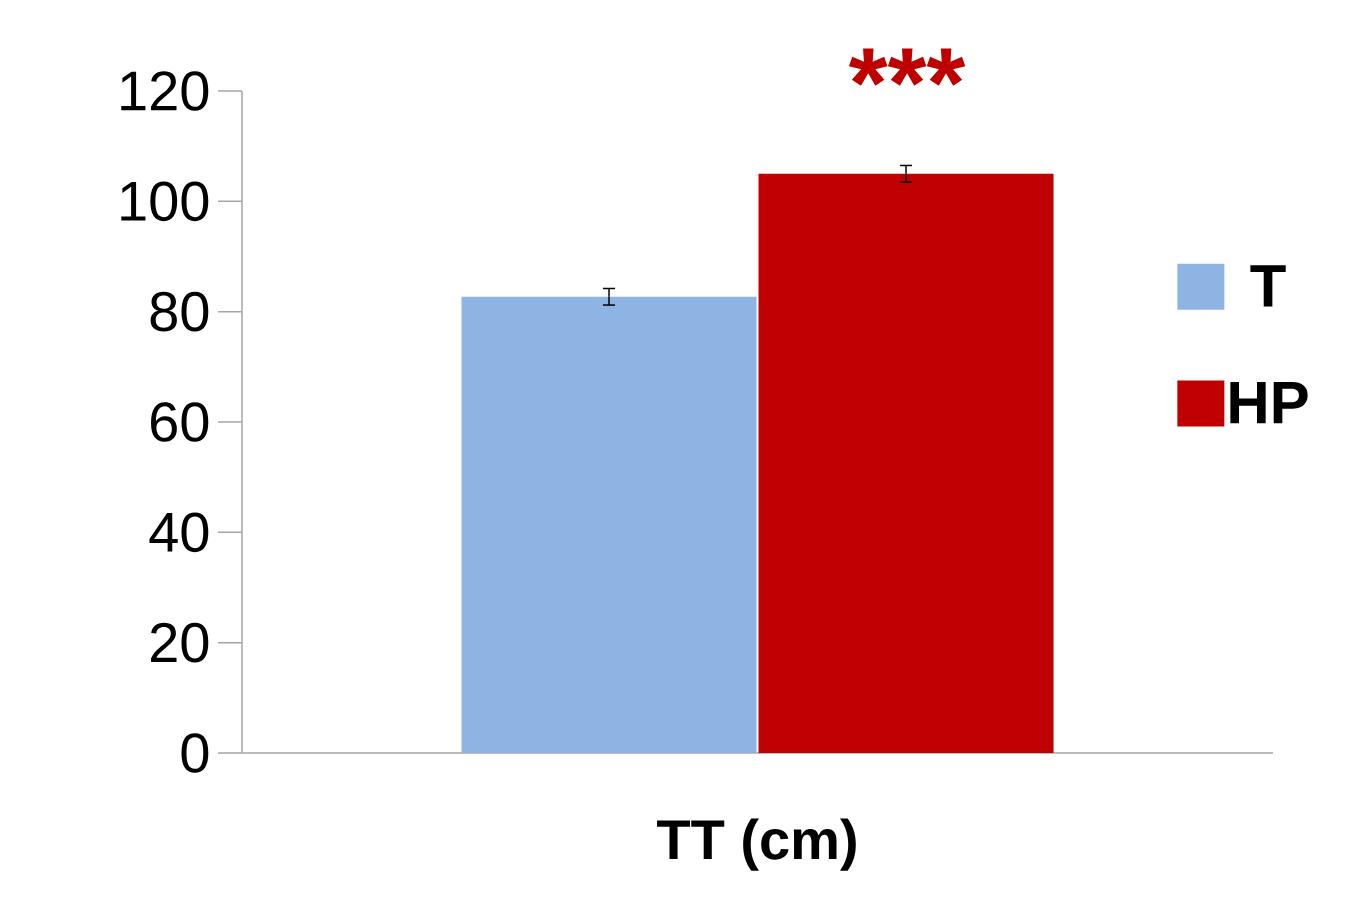 The image size is (1356, 899). What do you see at coordinates (165, 91) in the screenshot?
I see `y-tick-label: 120` at bounding box center [165, 91].